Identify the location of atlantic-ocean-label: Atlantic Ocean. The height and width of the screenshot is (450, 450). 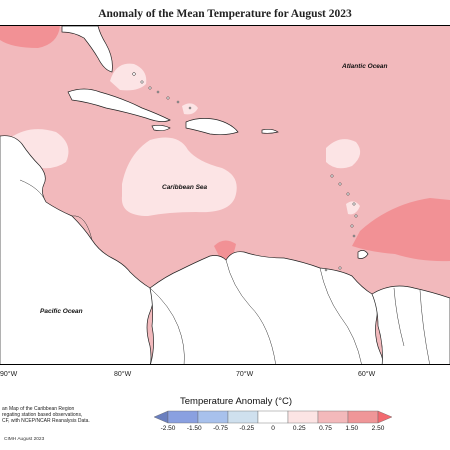
(365, 66).